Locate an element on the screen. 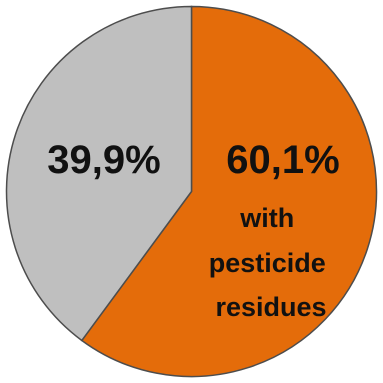  slice-annotation-line-1: with is located at coordinates (266, 218).